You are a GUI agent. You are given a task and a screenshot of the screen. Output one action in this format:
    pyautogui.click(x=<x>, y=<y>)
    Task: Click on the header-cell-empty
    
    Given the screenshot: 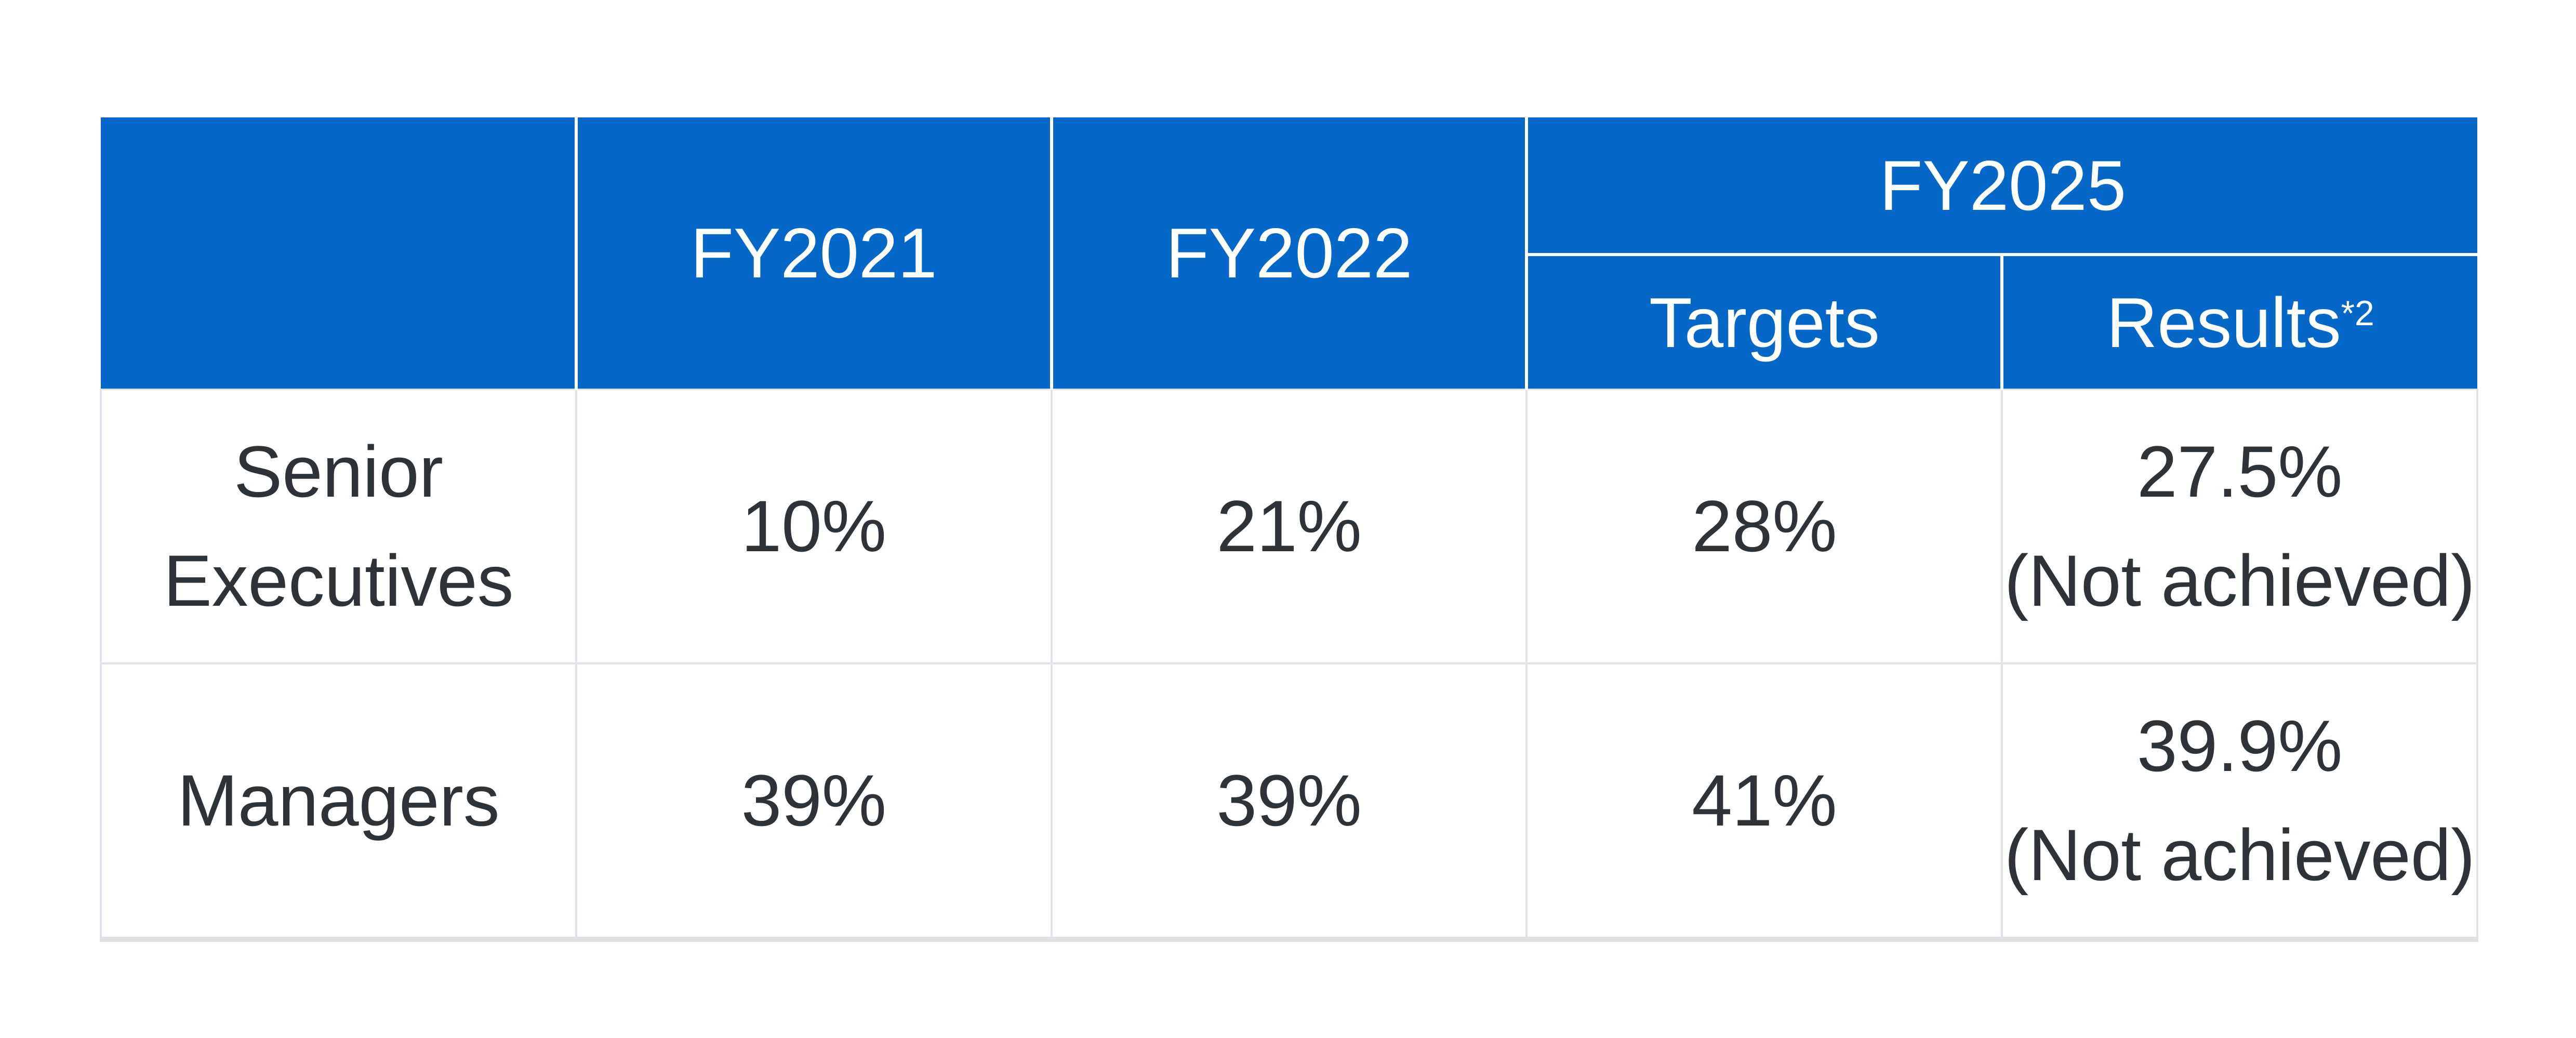 What is the action you would take?
    pyautogui.click(x=340, y=253)
    